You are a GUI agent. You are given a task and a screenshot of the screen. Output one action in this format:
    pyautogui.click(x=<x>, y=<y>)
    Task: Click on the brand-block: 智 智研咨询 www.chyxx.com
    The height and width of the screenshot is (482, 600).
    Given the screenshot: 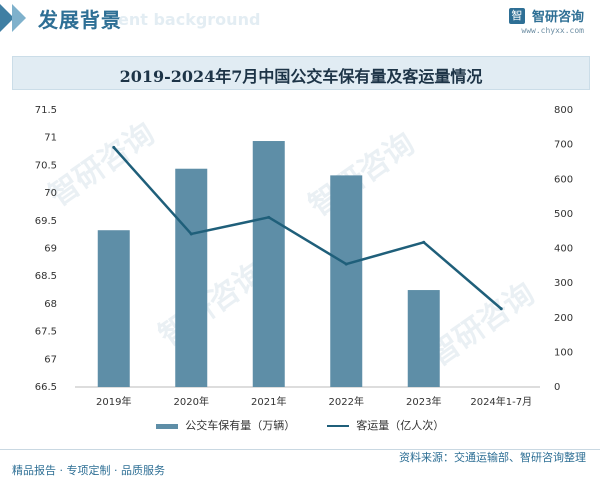 What is the action you would take?
    pyautogui.click(x=546, y=20)
    